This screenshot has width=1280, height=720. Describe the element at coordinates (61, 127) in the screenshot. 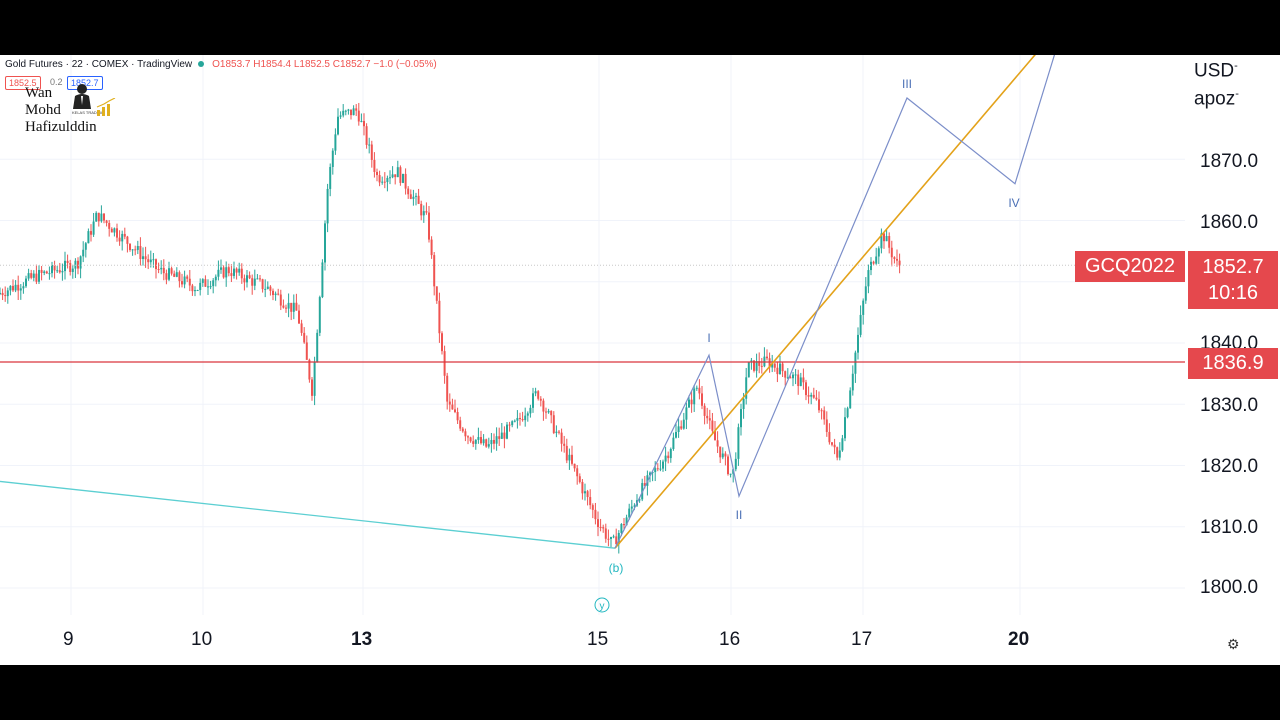

I see `watermark-line-3: Hafizulddin` at that location.